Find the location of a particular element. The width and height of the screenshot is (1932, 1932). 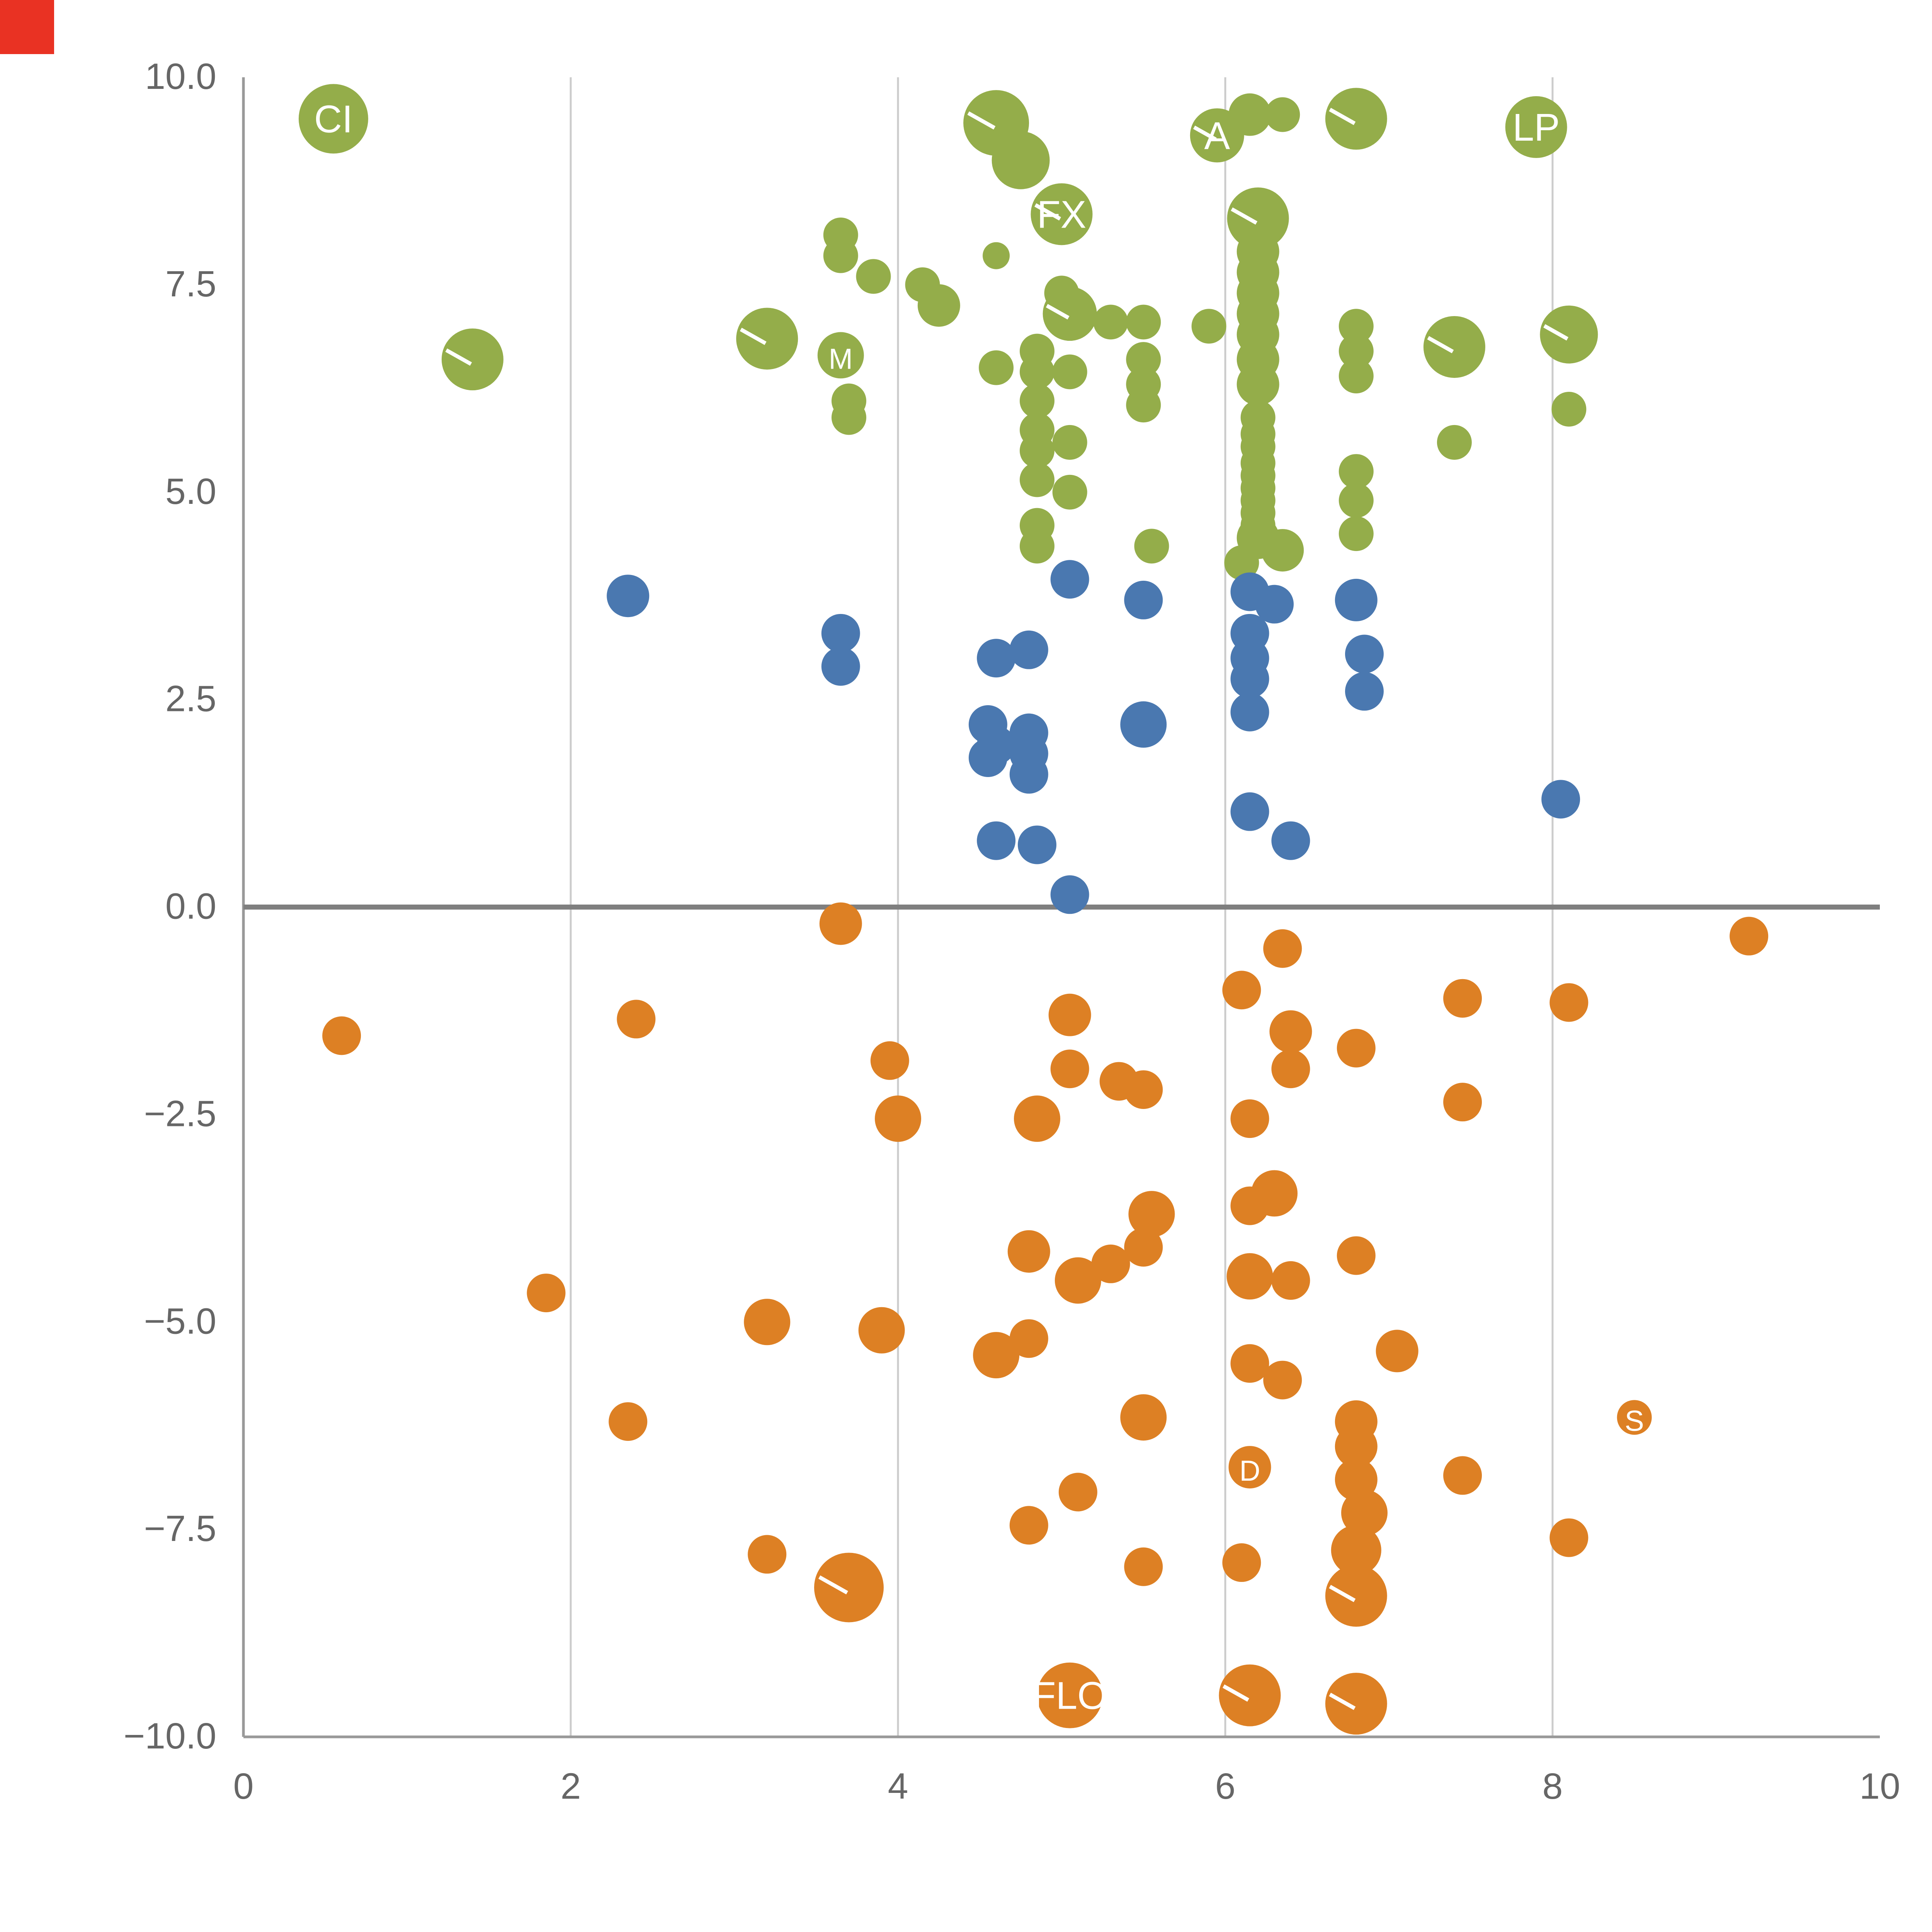

y-tick-label: 7.5 is located at coordinates (191, 284).